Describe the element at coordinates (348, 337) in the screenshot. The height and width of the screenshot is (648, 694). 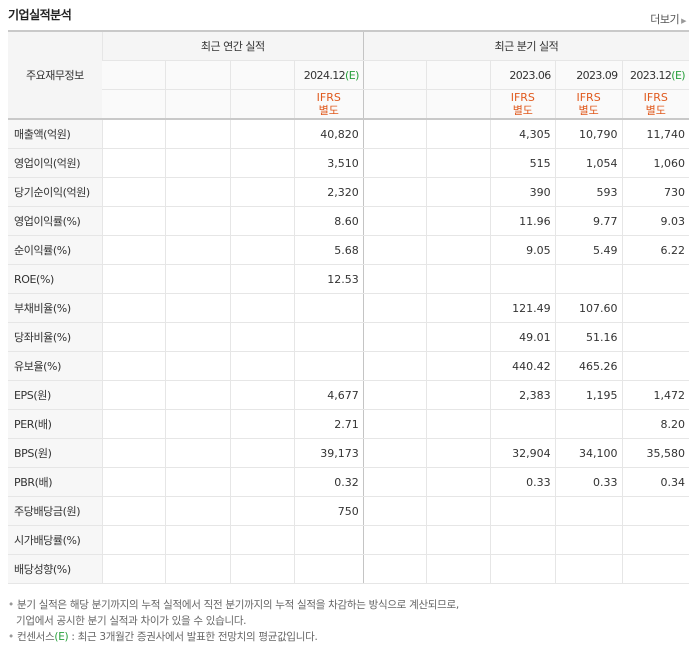
I see `table-row: 당좌비율(%) 49.01 51.16` at that location.